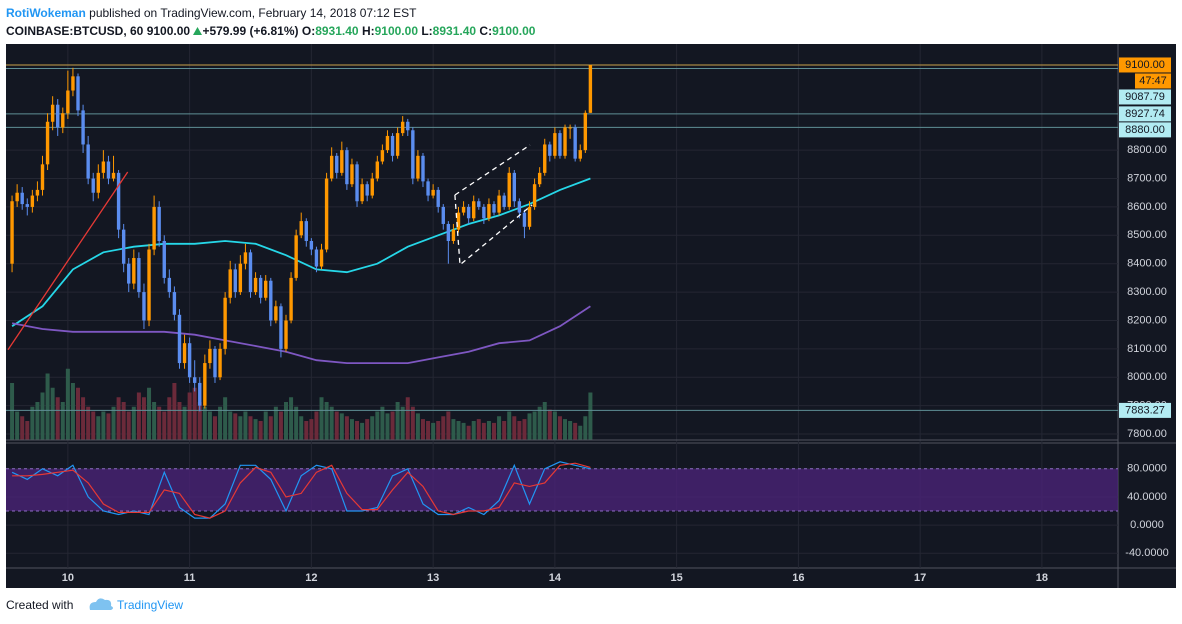 The height and width of the screenshot is (624, 1182). Describe the element at coordinates (1145, 410) in the screenshot. I see `price-label: 7883.27` at that location.